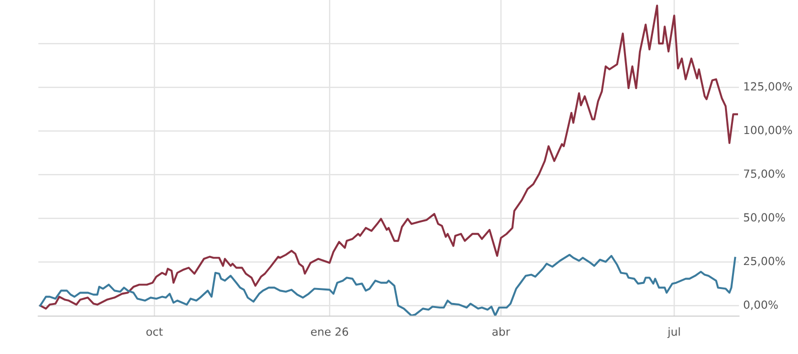 The height and width of the screenshot is (354, 798). What do you see at coordinates (764, 174) in the screenshot?
I see `y-tick-label: 75,00%` at bounding box center [764, 174].